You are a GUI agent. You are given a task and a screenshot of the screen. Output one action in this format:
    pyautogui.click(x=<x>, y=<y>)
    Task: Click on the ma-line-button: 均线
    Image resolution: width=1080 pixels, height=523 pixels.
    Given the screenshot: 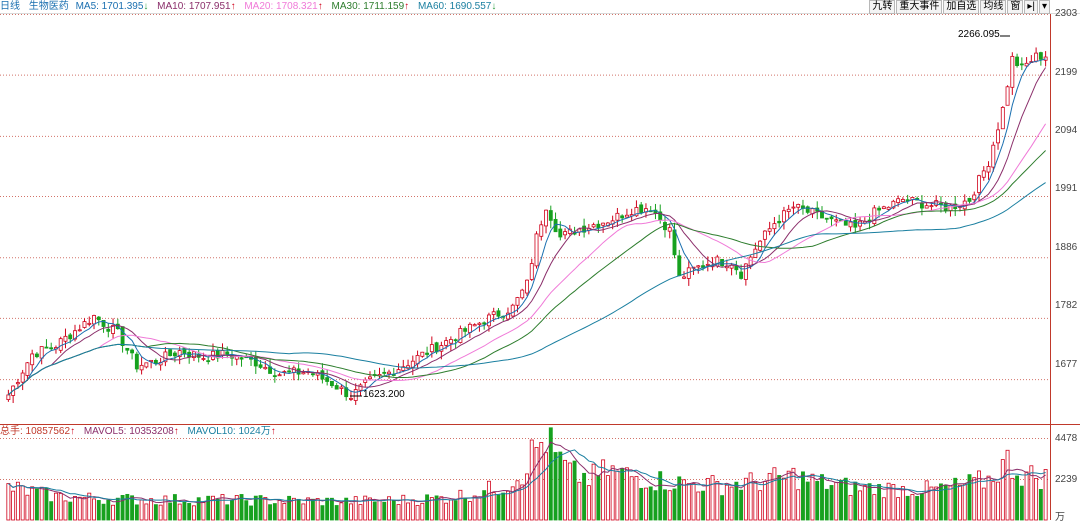 What is the action you would take?
    pyautogui.click(x=993, y=7)
    